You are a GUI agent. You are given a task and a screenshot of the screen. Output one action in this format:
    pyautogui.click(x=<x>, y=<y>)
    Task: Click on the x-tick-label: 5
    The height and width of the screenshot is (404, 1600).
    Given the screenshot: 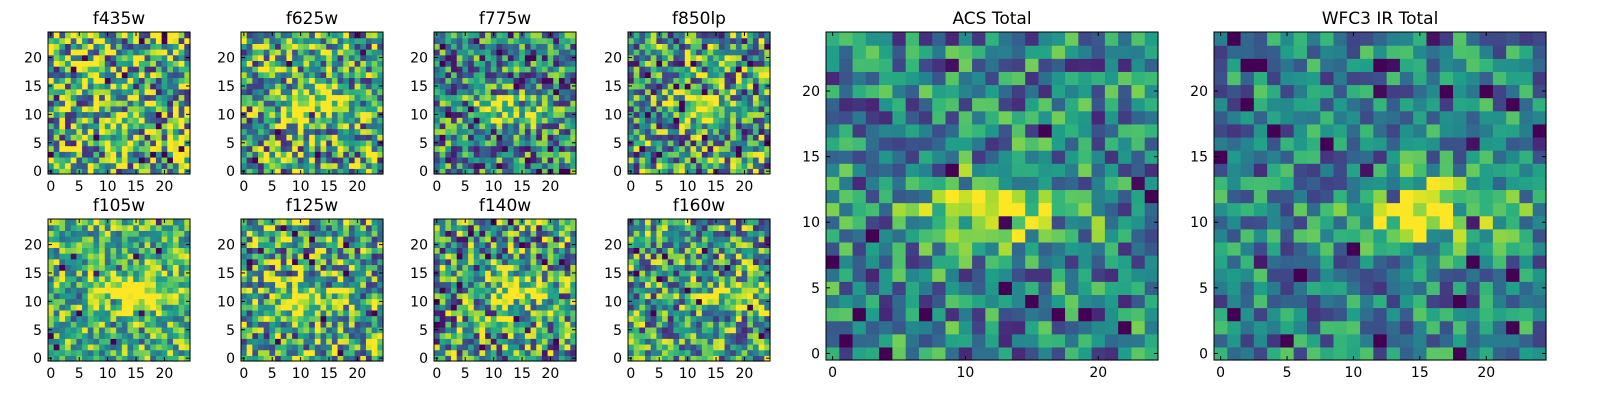 What is the action you would take?
    pyautogui.click(x=79, y=374)
    